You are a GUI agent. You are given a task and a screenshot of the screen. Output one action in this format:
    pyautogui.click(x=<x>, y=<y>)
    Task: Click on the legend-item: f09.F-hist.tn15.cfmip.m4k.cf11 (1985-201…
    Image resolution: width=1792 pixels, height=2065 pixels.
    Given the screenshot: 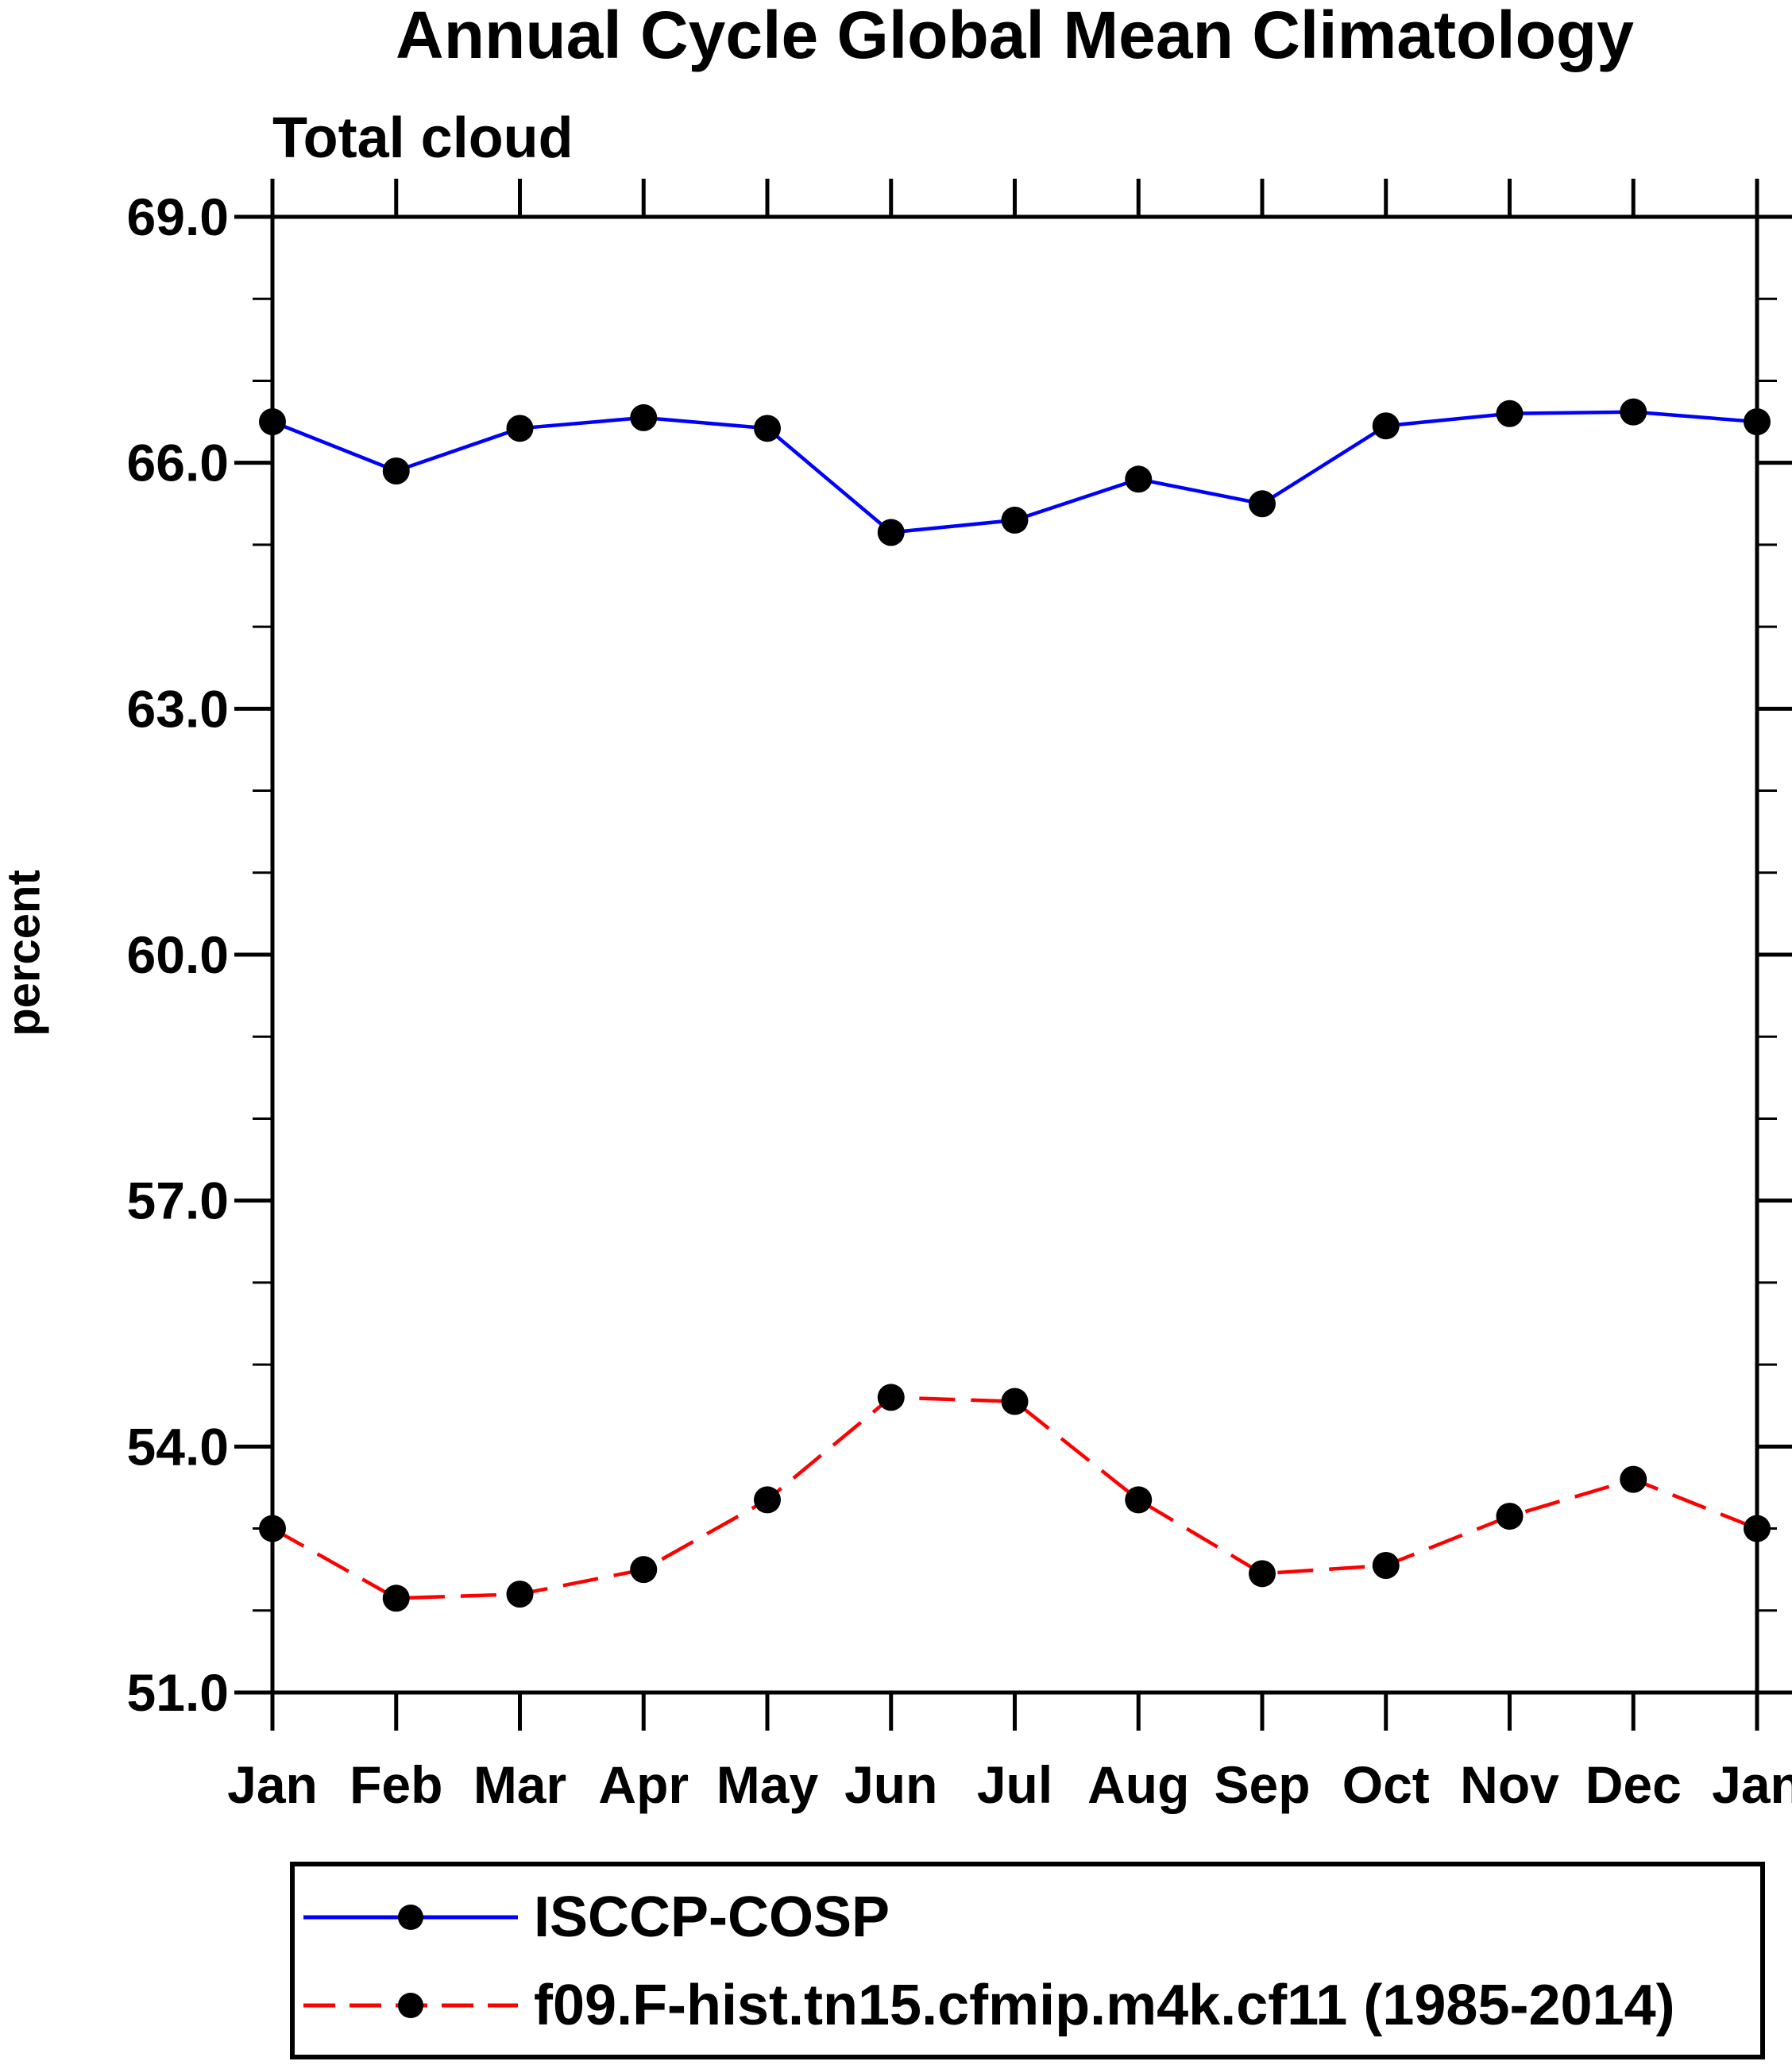 What is the action you would take?
    pyautogui.click(x=988, y=2005)
    